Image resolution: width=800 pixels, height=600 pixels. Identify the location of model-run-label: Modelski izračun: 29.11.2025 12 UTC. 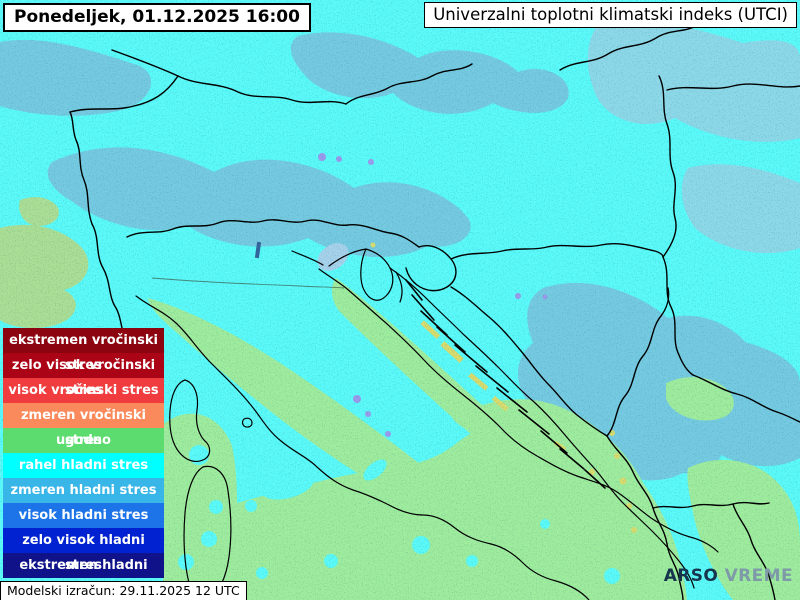
(123, 590).